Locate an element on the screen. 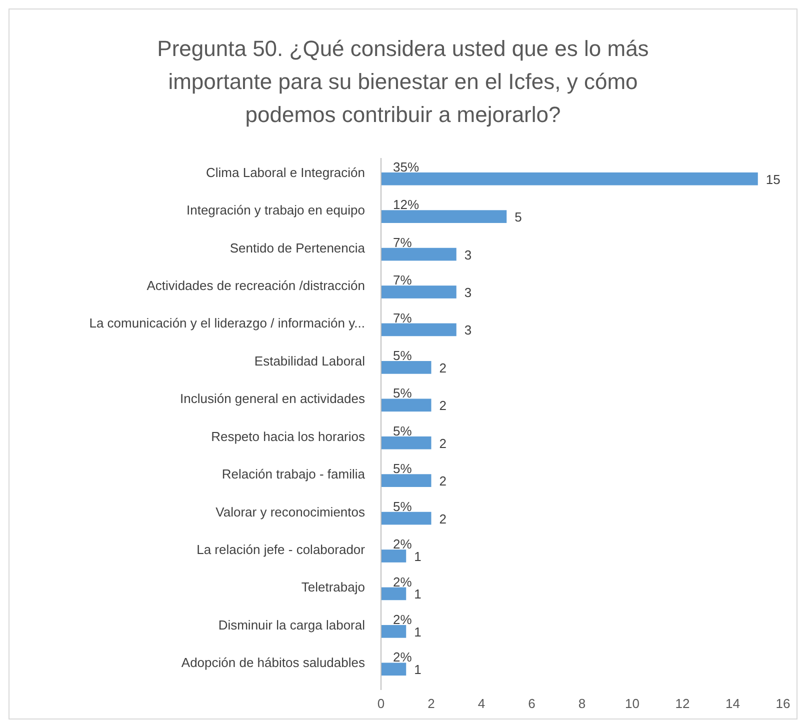 The height and width of the screenshot is (728, 806). annotation: 12% is located at coordinates (406, 204).